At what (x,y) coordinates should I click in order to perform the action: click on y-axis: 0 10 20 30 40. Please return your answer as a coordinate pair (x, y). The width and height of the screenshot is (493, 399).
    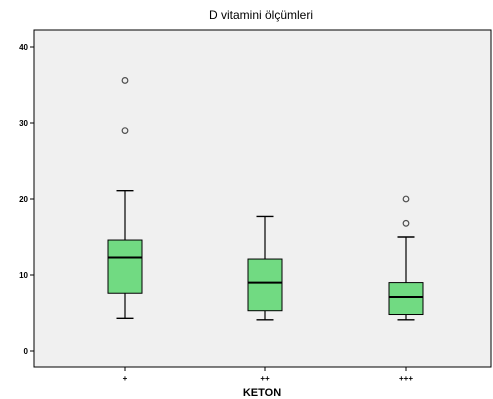
    Looking at the image, I should click on (26, 199).